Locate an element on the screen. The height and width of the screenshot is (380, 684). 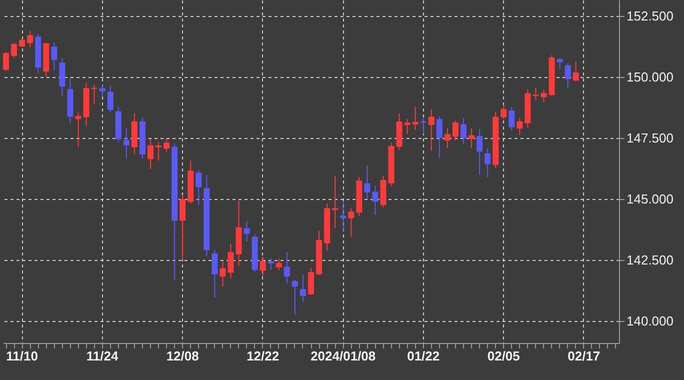
x-tick-label: 2024/01/08 is located at coordinates (343, 356).